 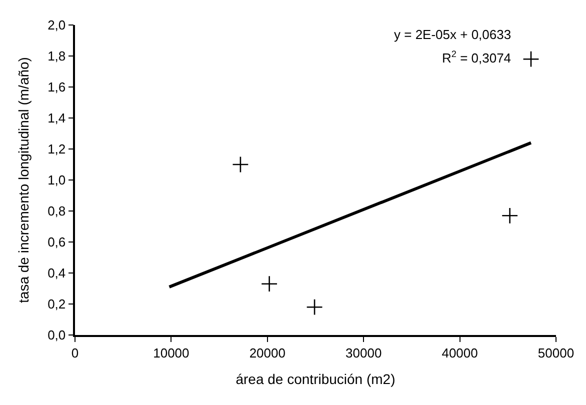 I want to click on y-tick-label: 2,0, so click(x=57, y=25).